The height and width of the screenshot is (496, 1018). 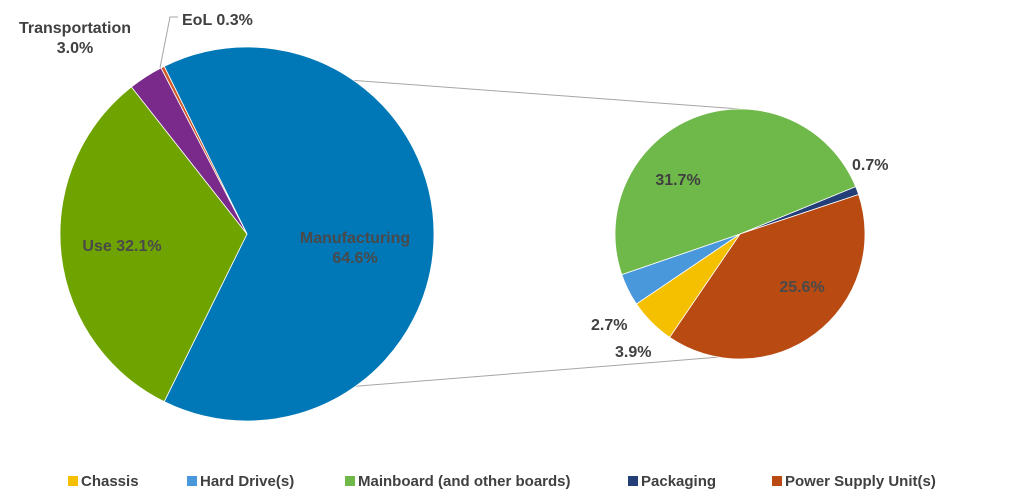 I want to click on label-hard-drive: 2.7%, so click(x=609, y=325).